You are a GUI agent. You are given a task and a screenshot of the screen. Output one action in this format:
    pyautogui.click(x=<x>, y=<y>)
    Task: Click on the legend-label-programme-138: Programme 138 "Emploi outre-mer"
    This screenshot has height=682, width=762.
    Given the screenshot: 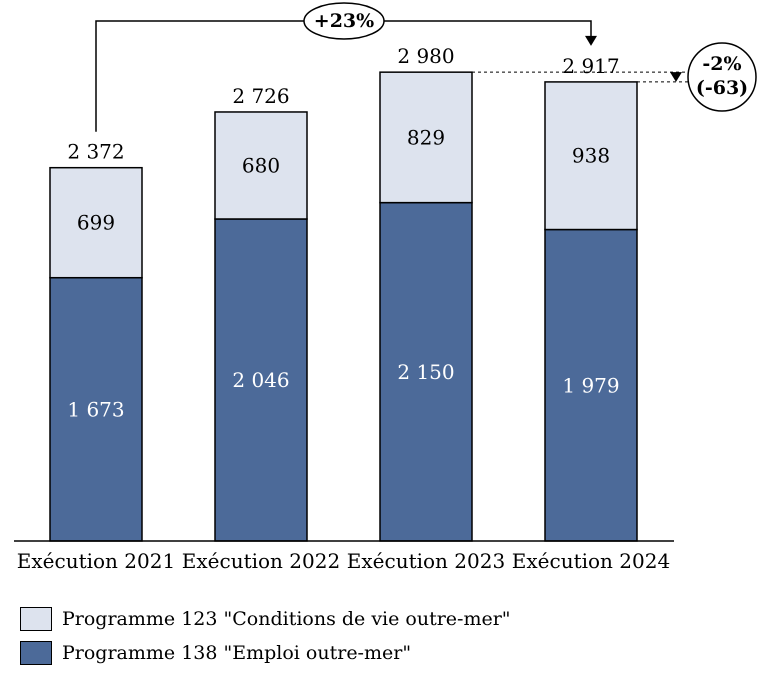 What is the action you would take?
    pyautogui.click(x=237, y=653)
    